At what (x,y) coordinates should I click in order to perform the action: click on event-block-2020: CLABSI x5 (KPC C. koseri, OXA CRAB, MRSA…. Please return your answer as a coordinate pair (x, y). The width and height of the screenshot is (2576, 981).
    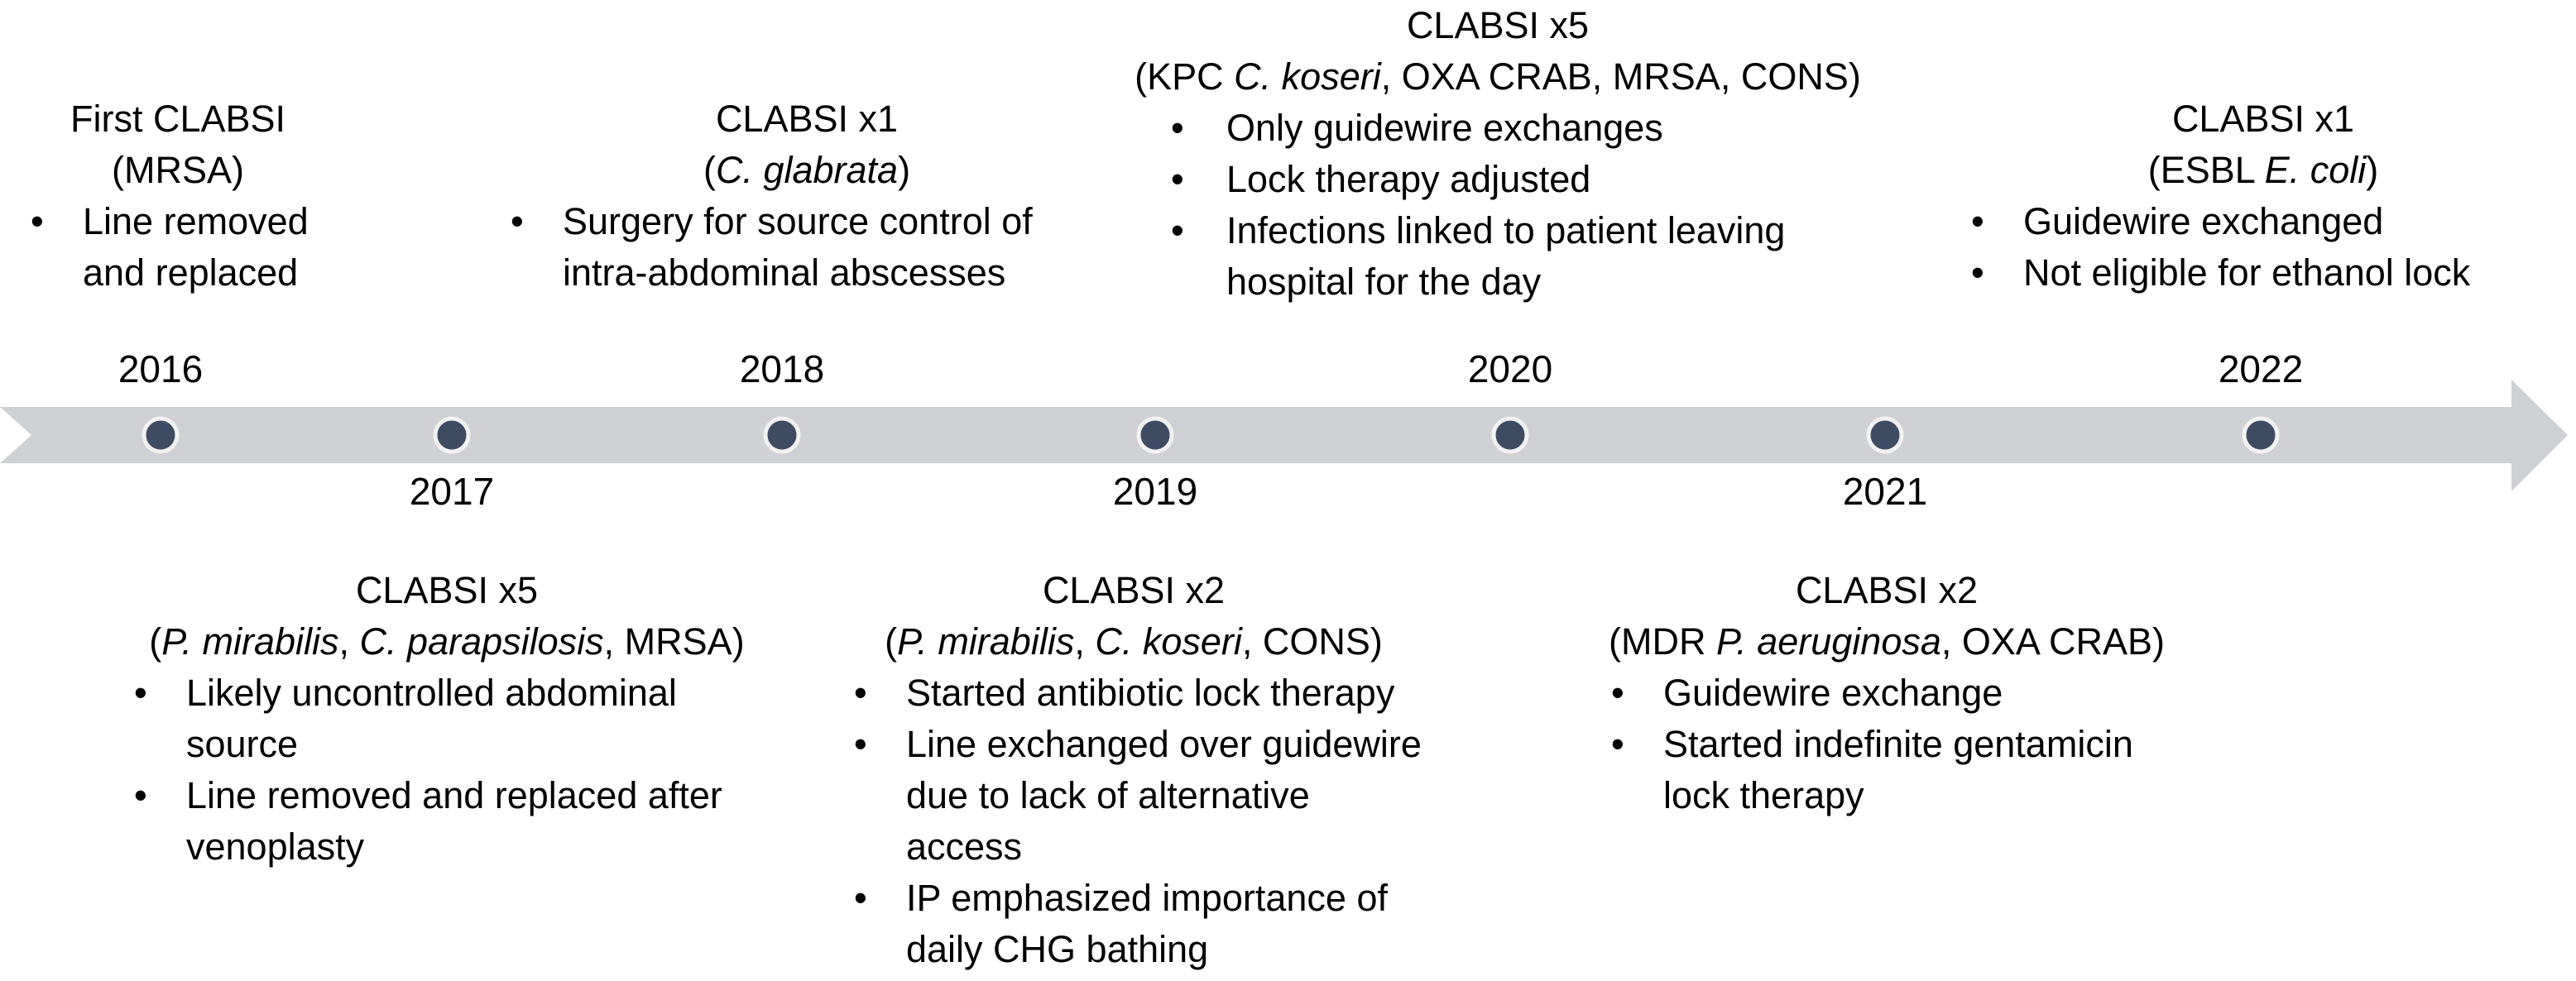
    Looking at the image, I should click on (1498, 154).